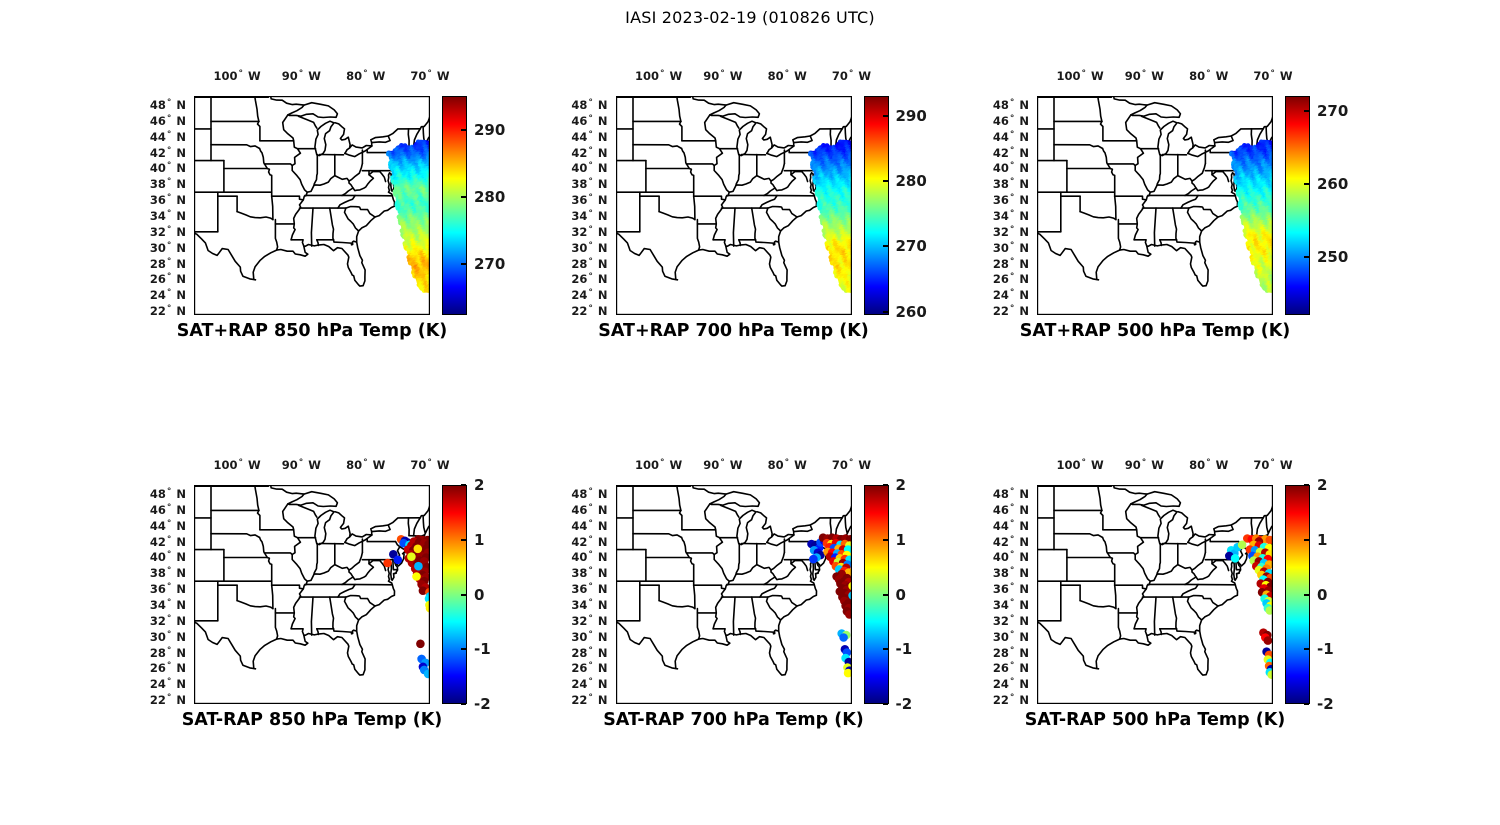  Describe the element at coordinates (167, 557) in the screenshot. I see `lat-tick-label: 40° N` at that location.